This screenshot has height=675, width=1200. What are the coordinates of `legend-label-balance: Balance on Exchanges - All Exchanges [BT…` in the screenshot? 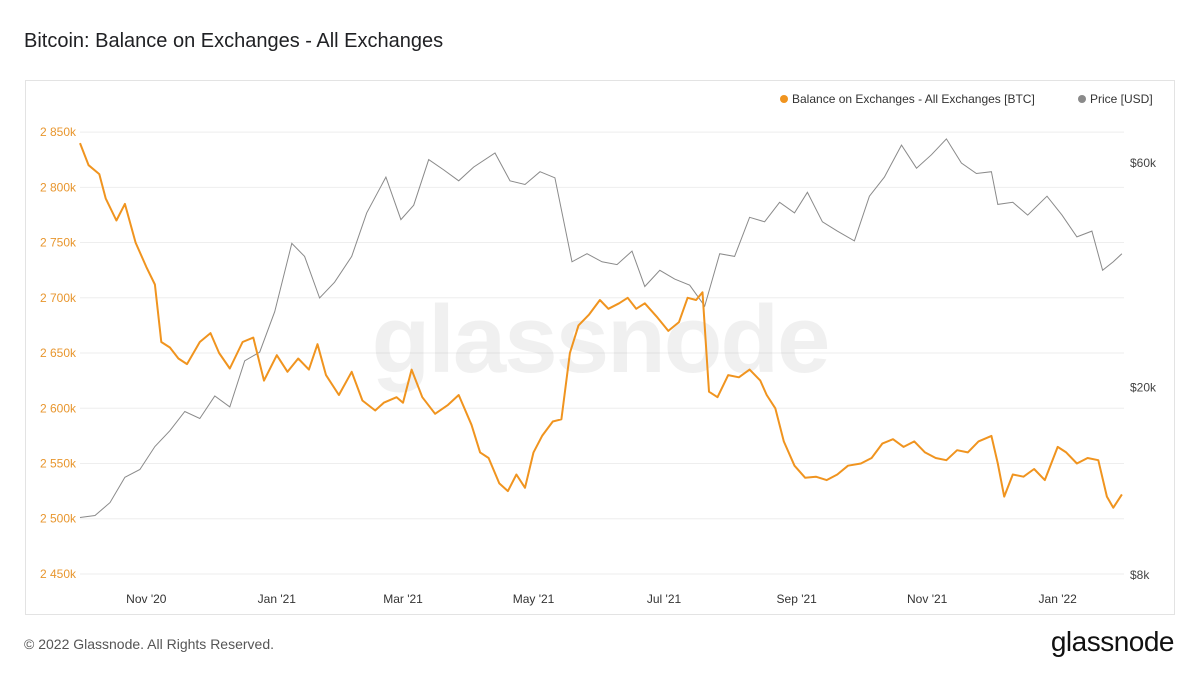 It's located at (913, 99).